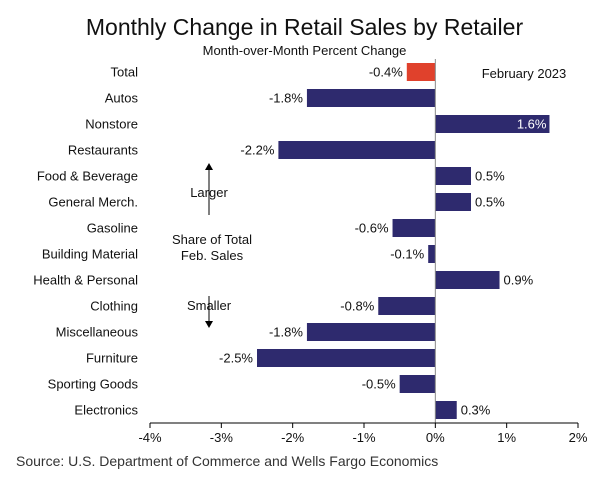 This screenshot has height=480, width=609. I want to click on chart-subtitle: Month-over-Month Percent Change, so click(304, 50).